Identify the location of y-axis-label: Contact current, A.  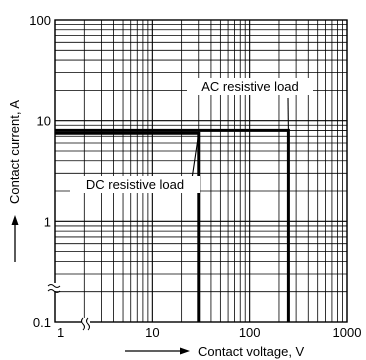
(14, 152).